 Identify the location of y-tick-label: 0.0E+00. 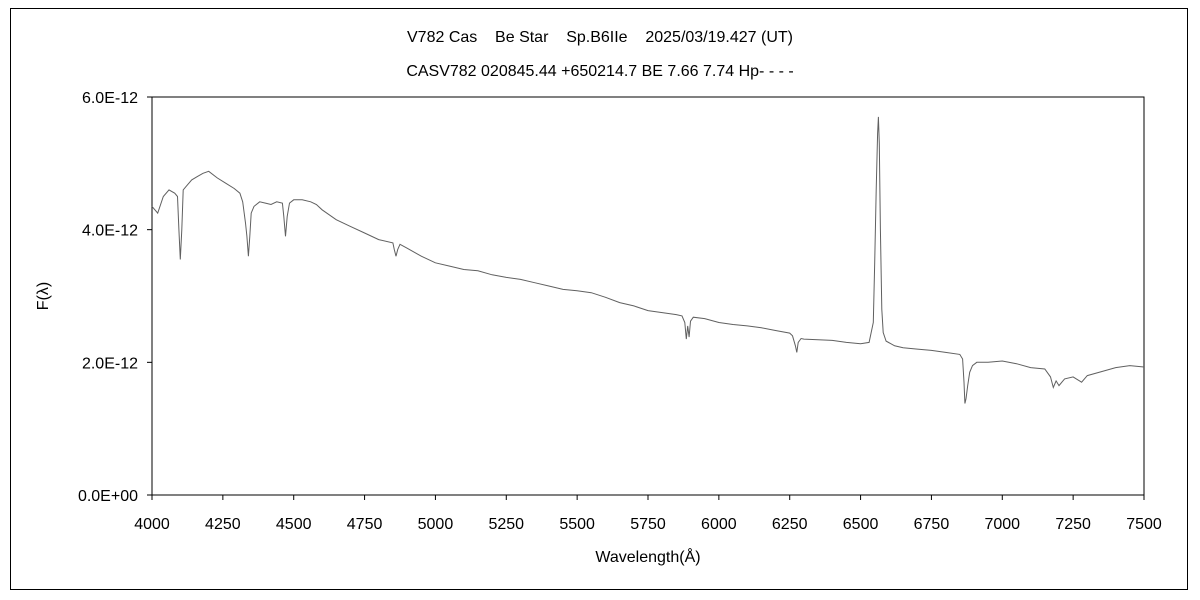
(108, 496).